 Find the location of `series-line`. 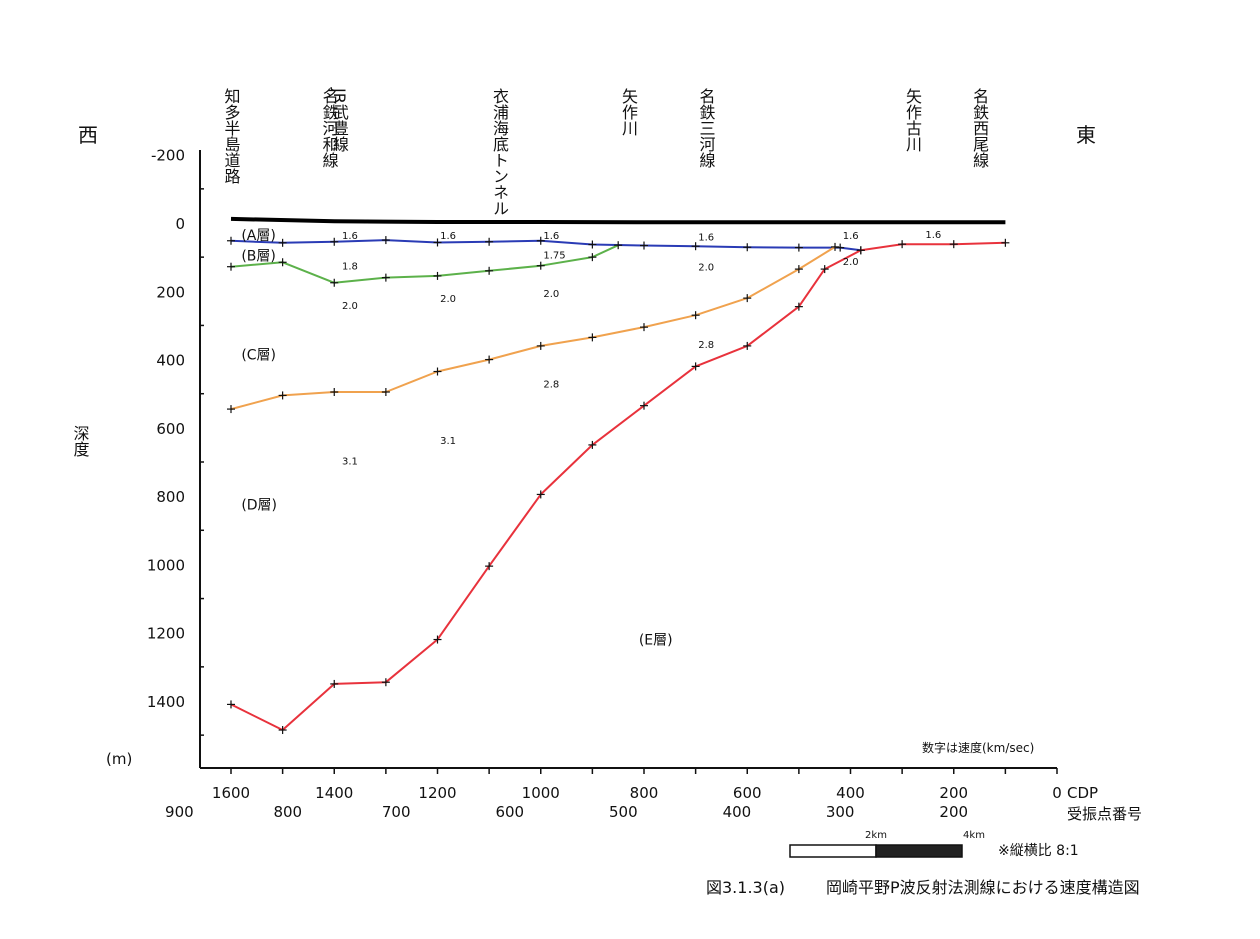

series-line is located at coordinates (545, 245).